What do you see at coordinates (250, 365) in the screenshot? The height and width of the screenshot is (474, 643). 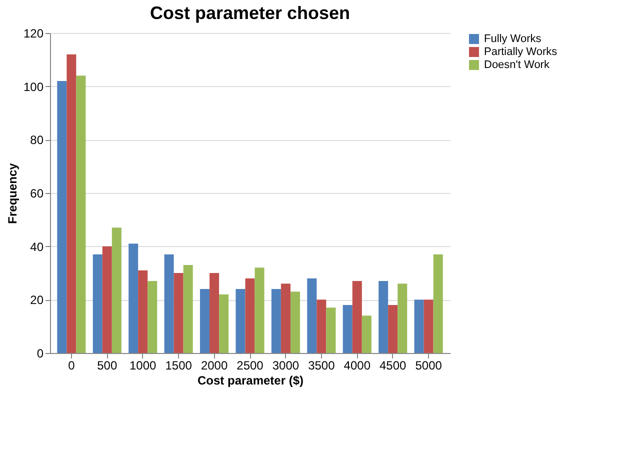 I see `x-tick-label: 2500` at bounding box center [250, 365].